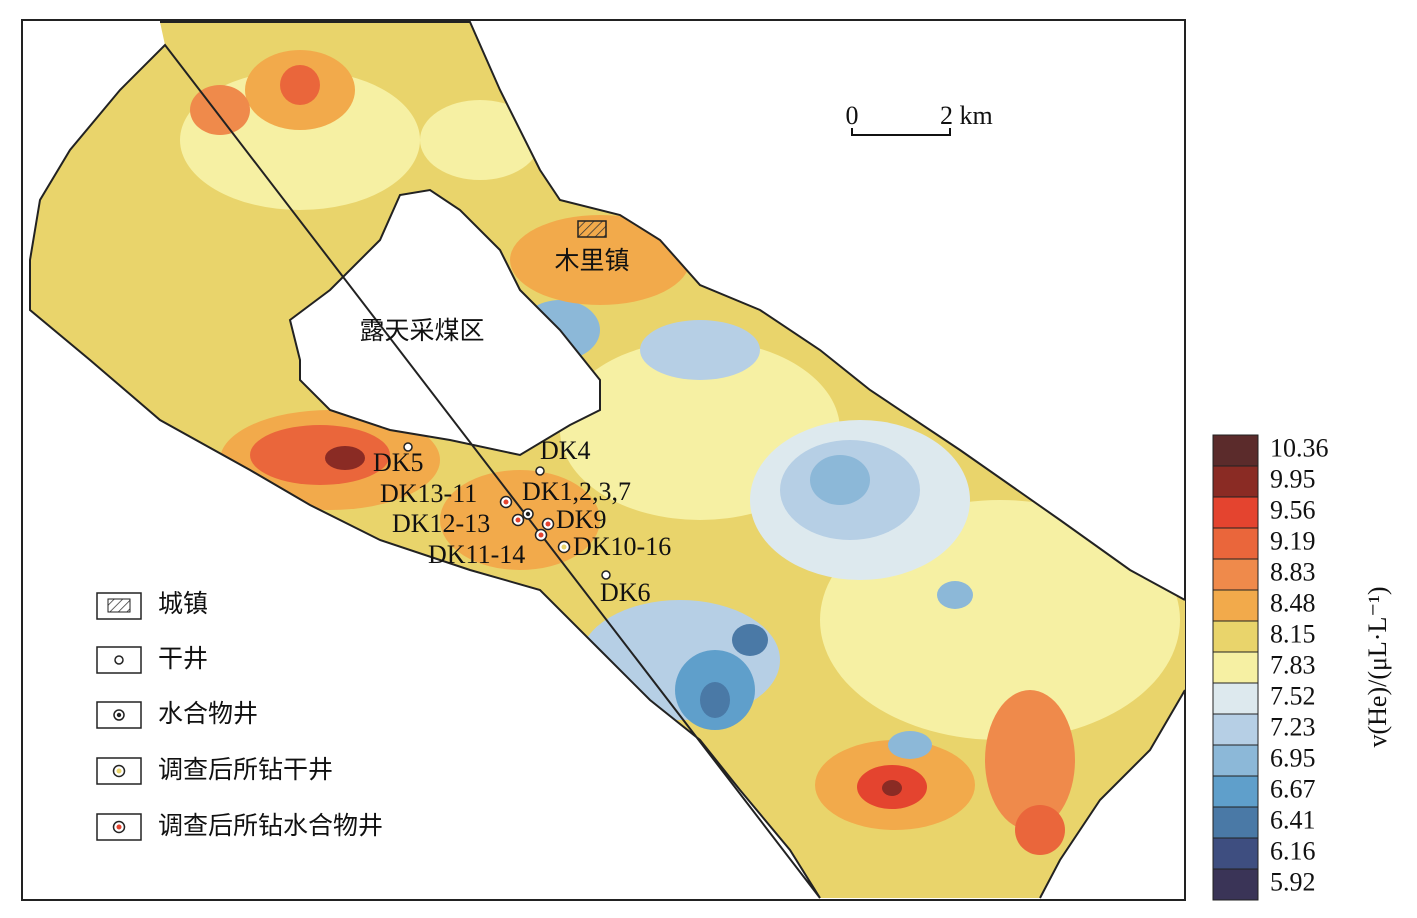  What do you see at coordinates (1293, 571) in the screenshot?
I see `colorbar-tick-label: 8.83` at bounding box center [1293, 571].